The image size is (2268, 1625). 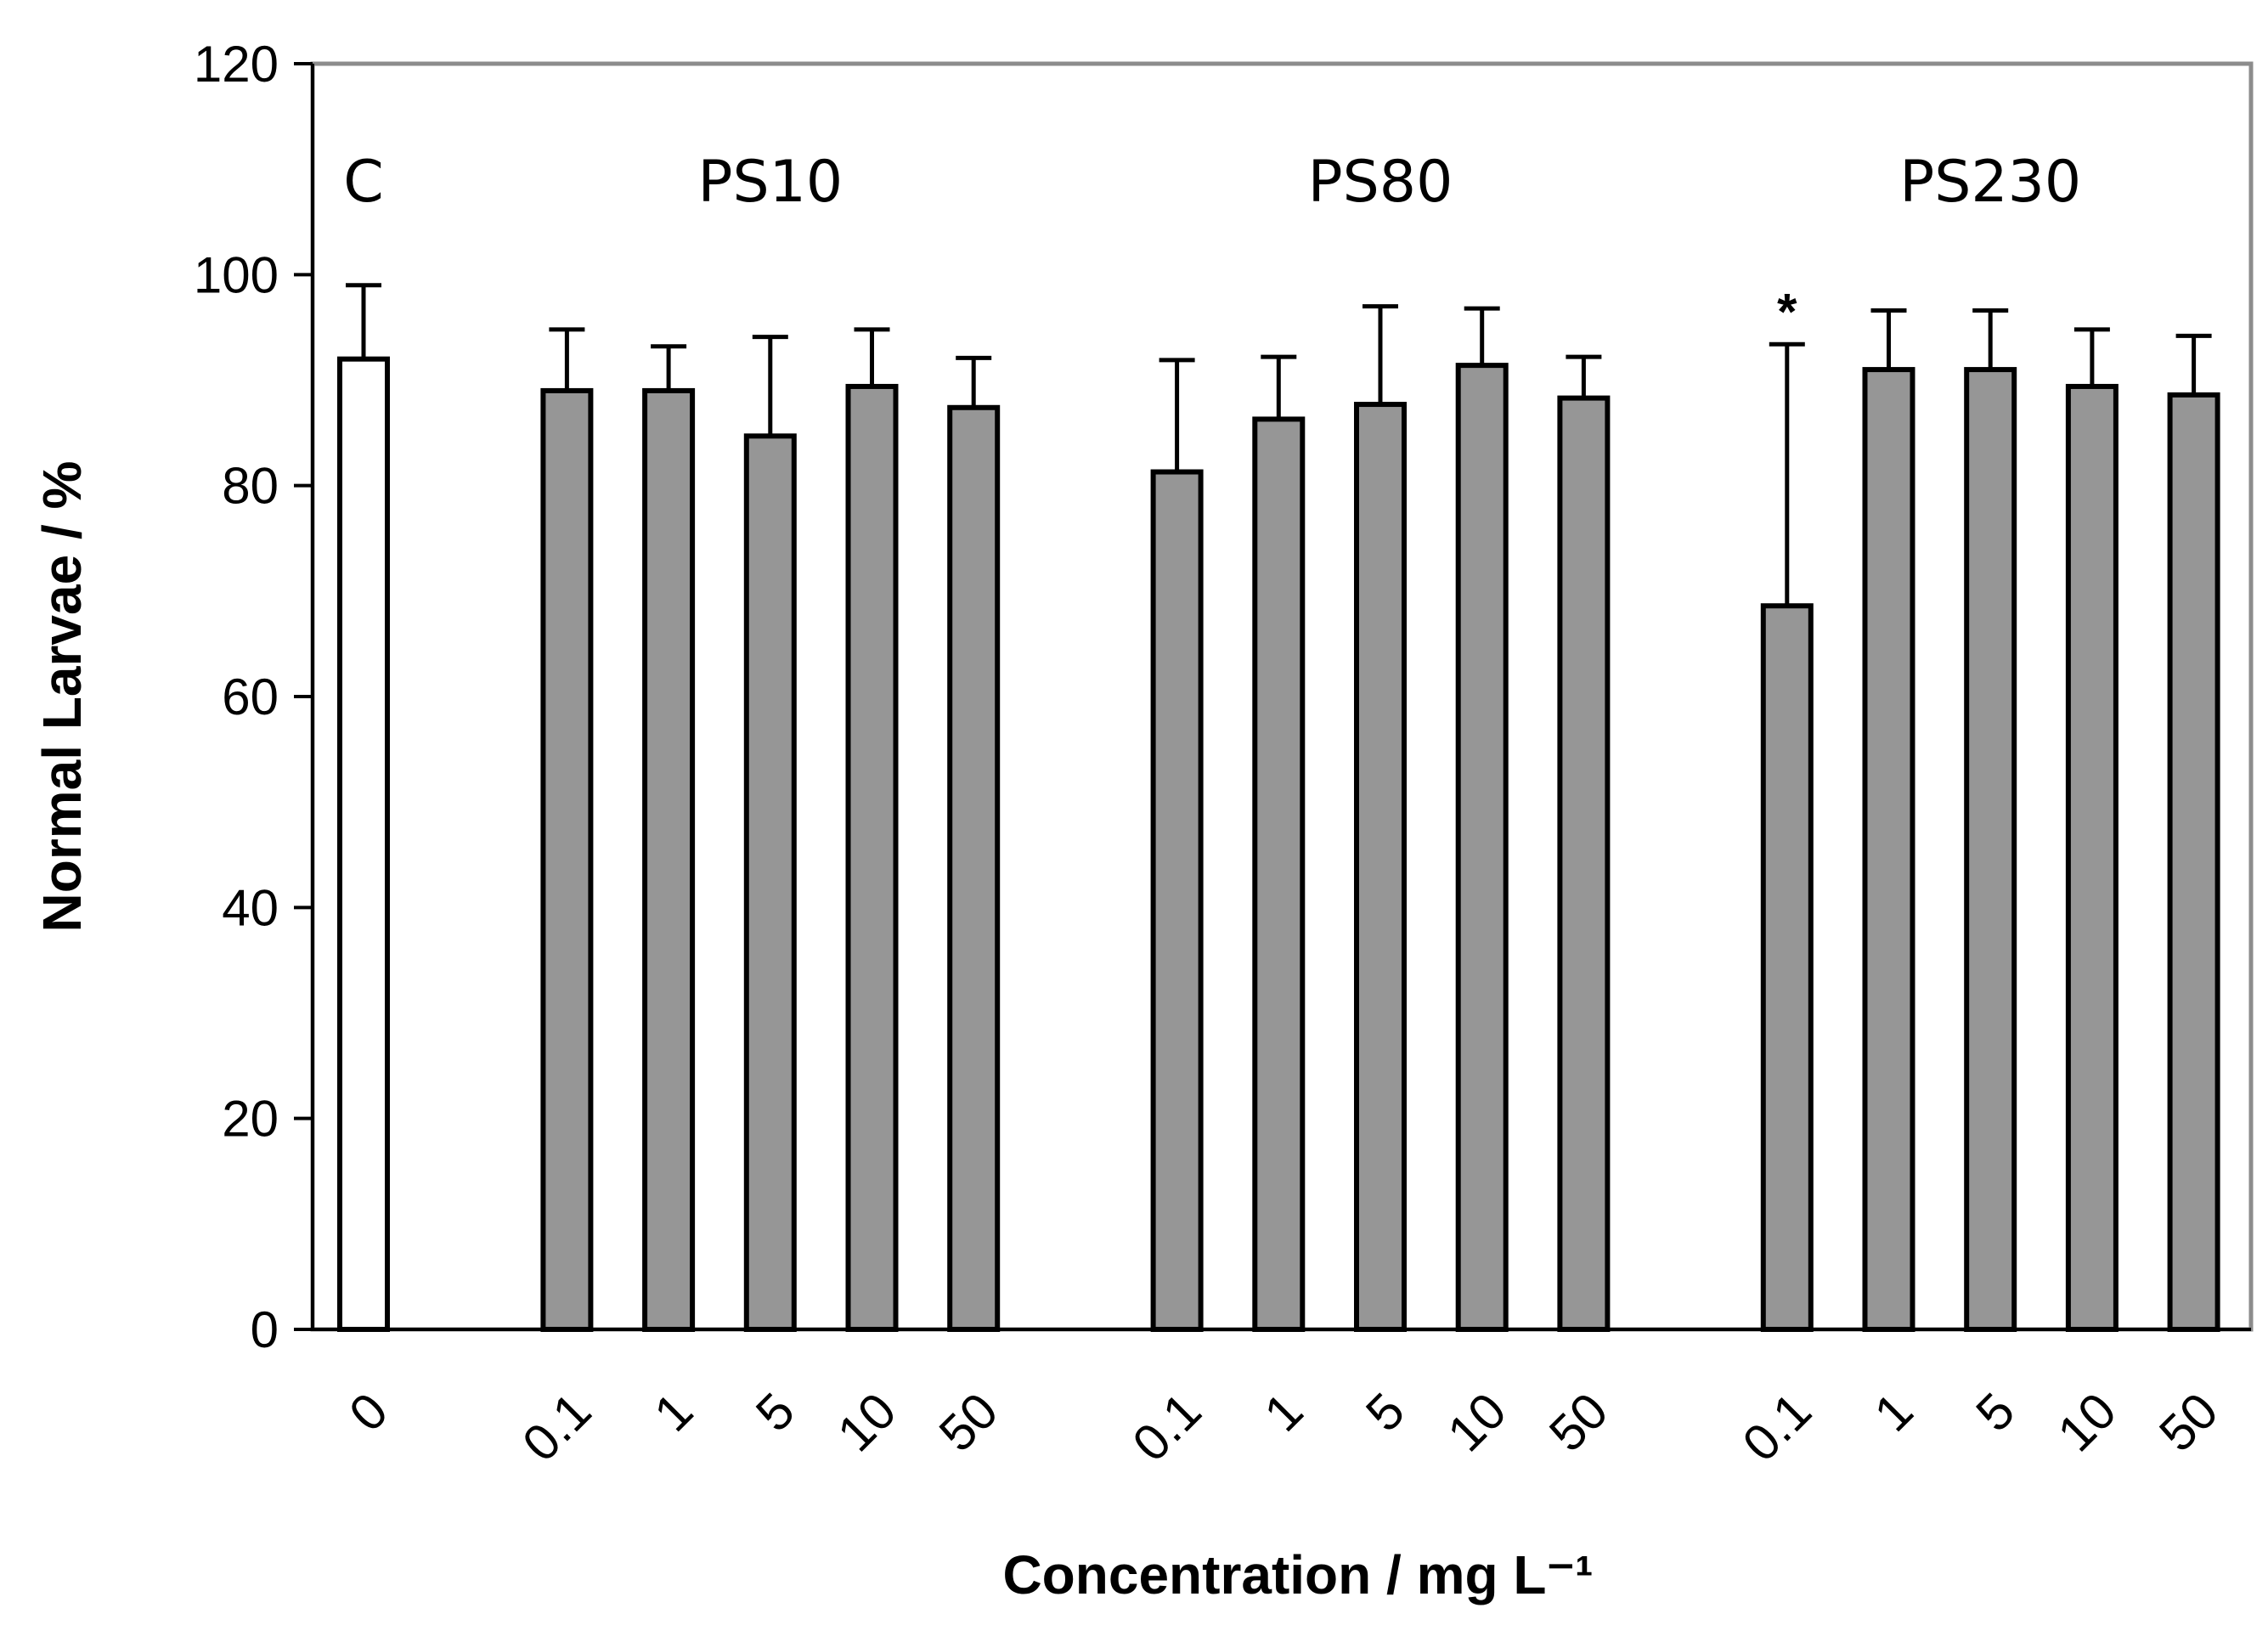 I want to click on group-label-ps80: PS80, so click(x=1380, y=182).